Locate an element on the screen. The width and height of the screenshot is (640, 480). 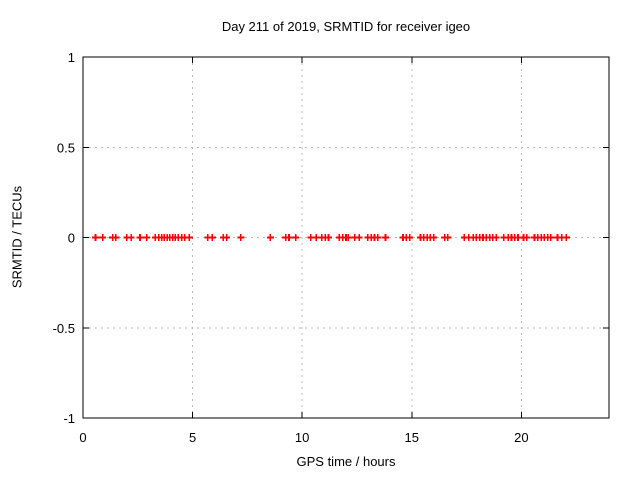
y-tick-label: -1 is located at coordinates (69, 418).